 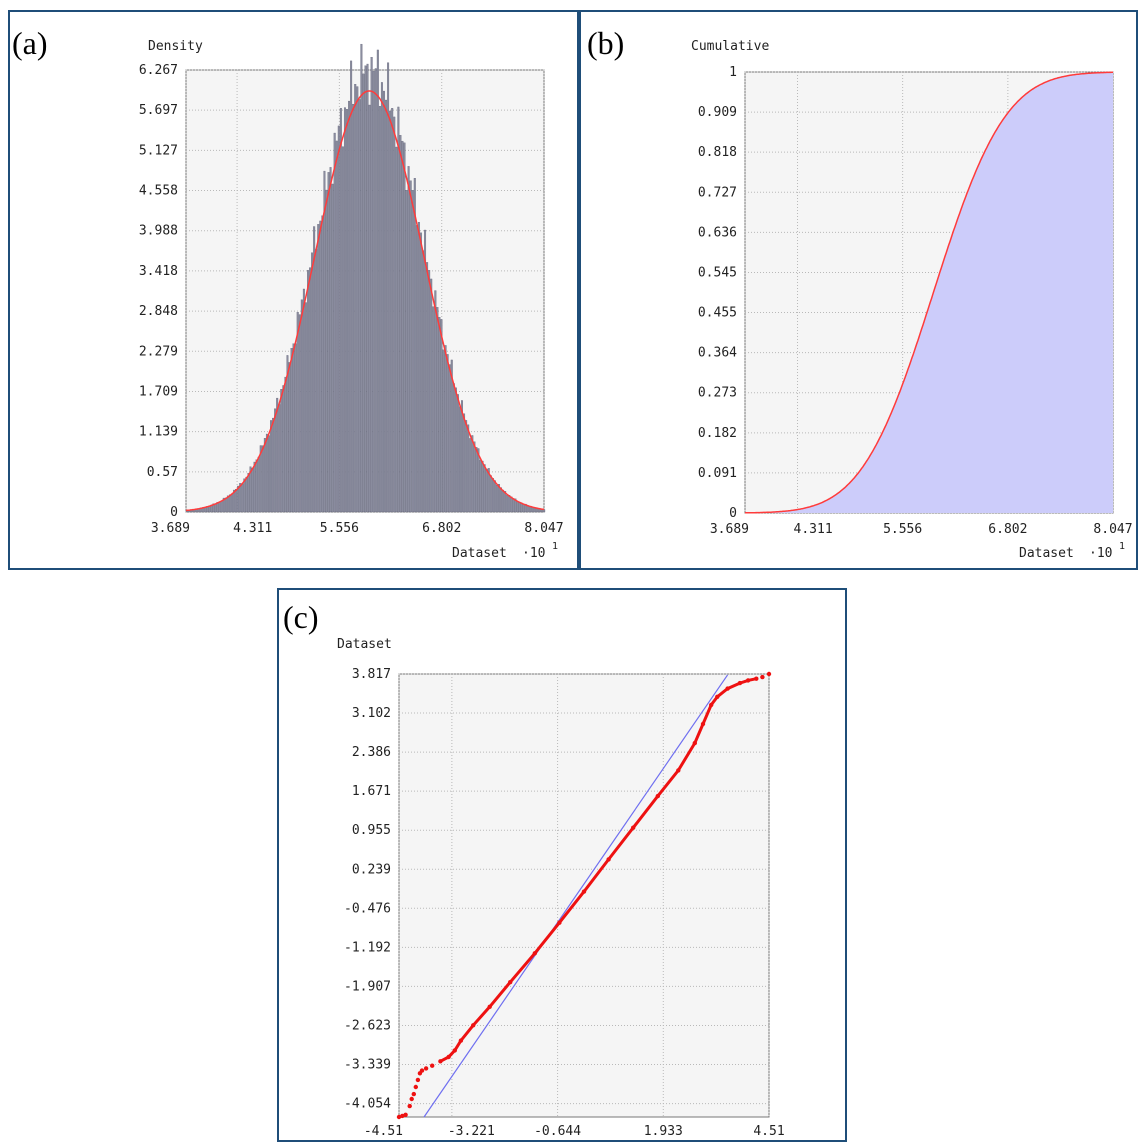 What do you see at coordinates (174, 512) in the screenshot?
I see `y-tick-label-a: 0` at bounding box center [174, 512].